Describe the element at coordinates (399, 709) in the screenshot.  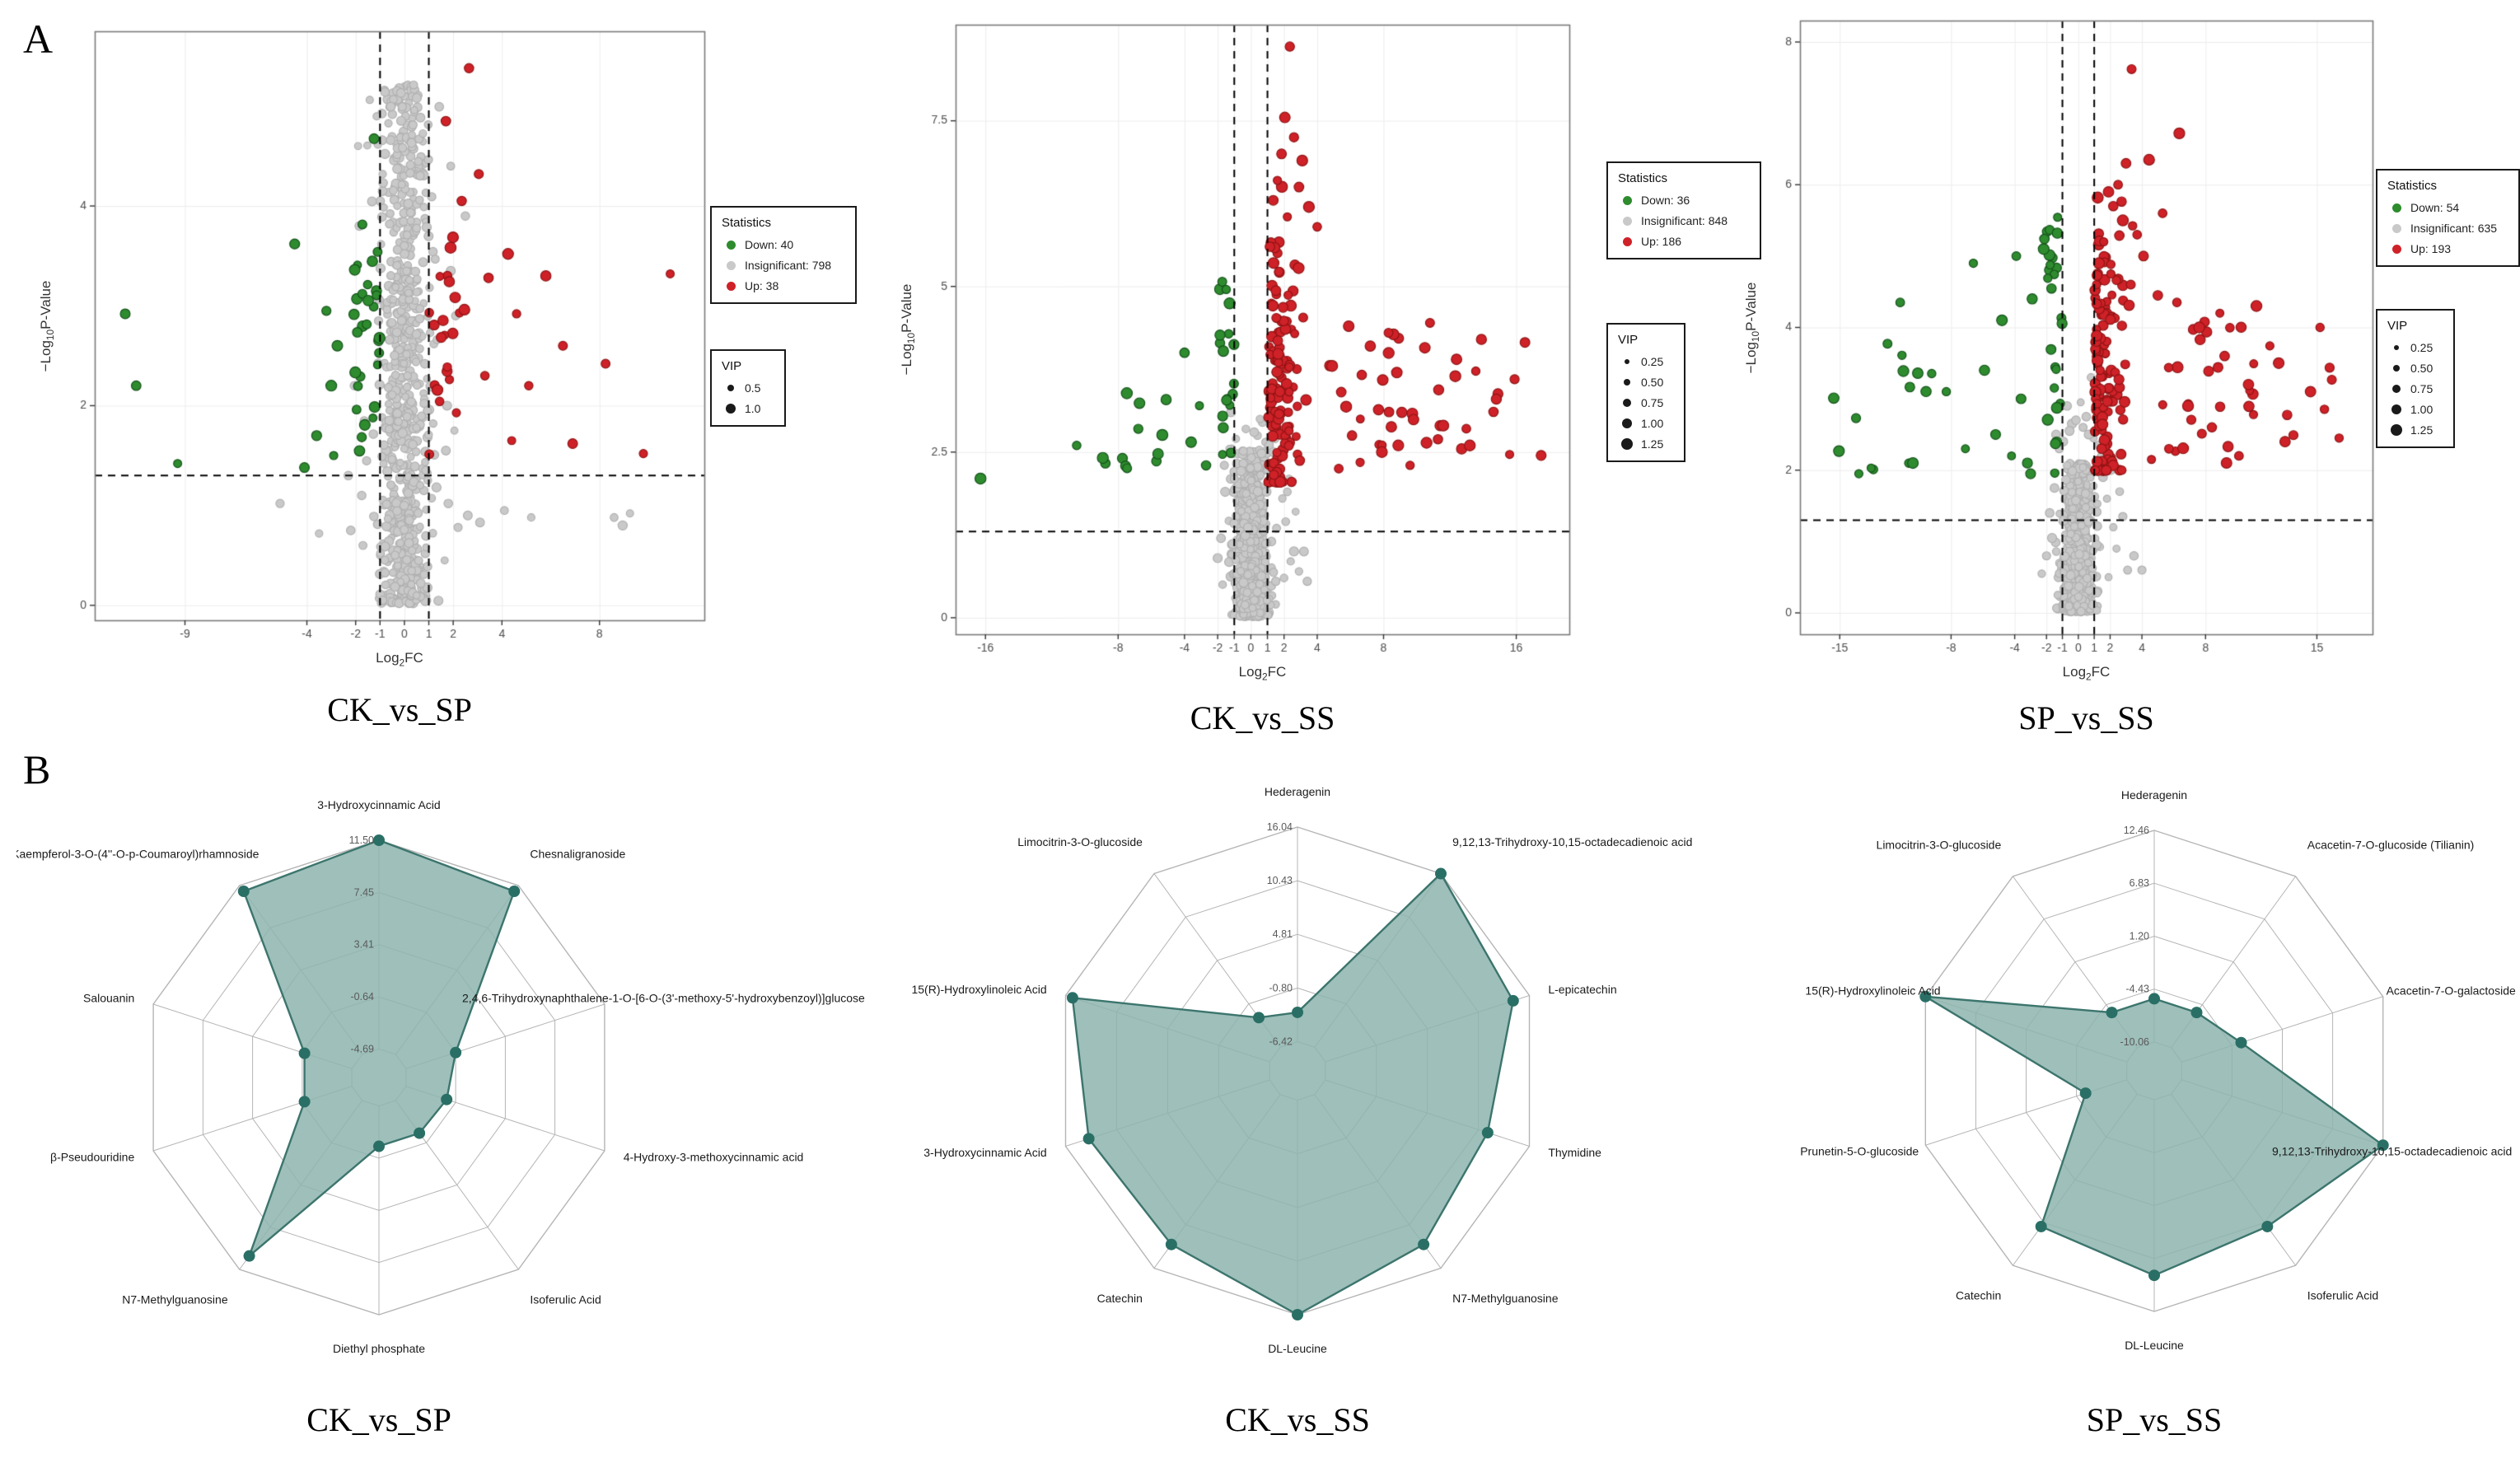
I see `volcano-title-ck_vs_sp: CK_vs_SP` at that location.